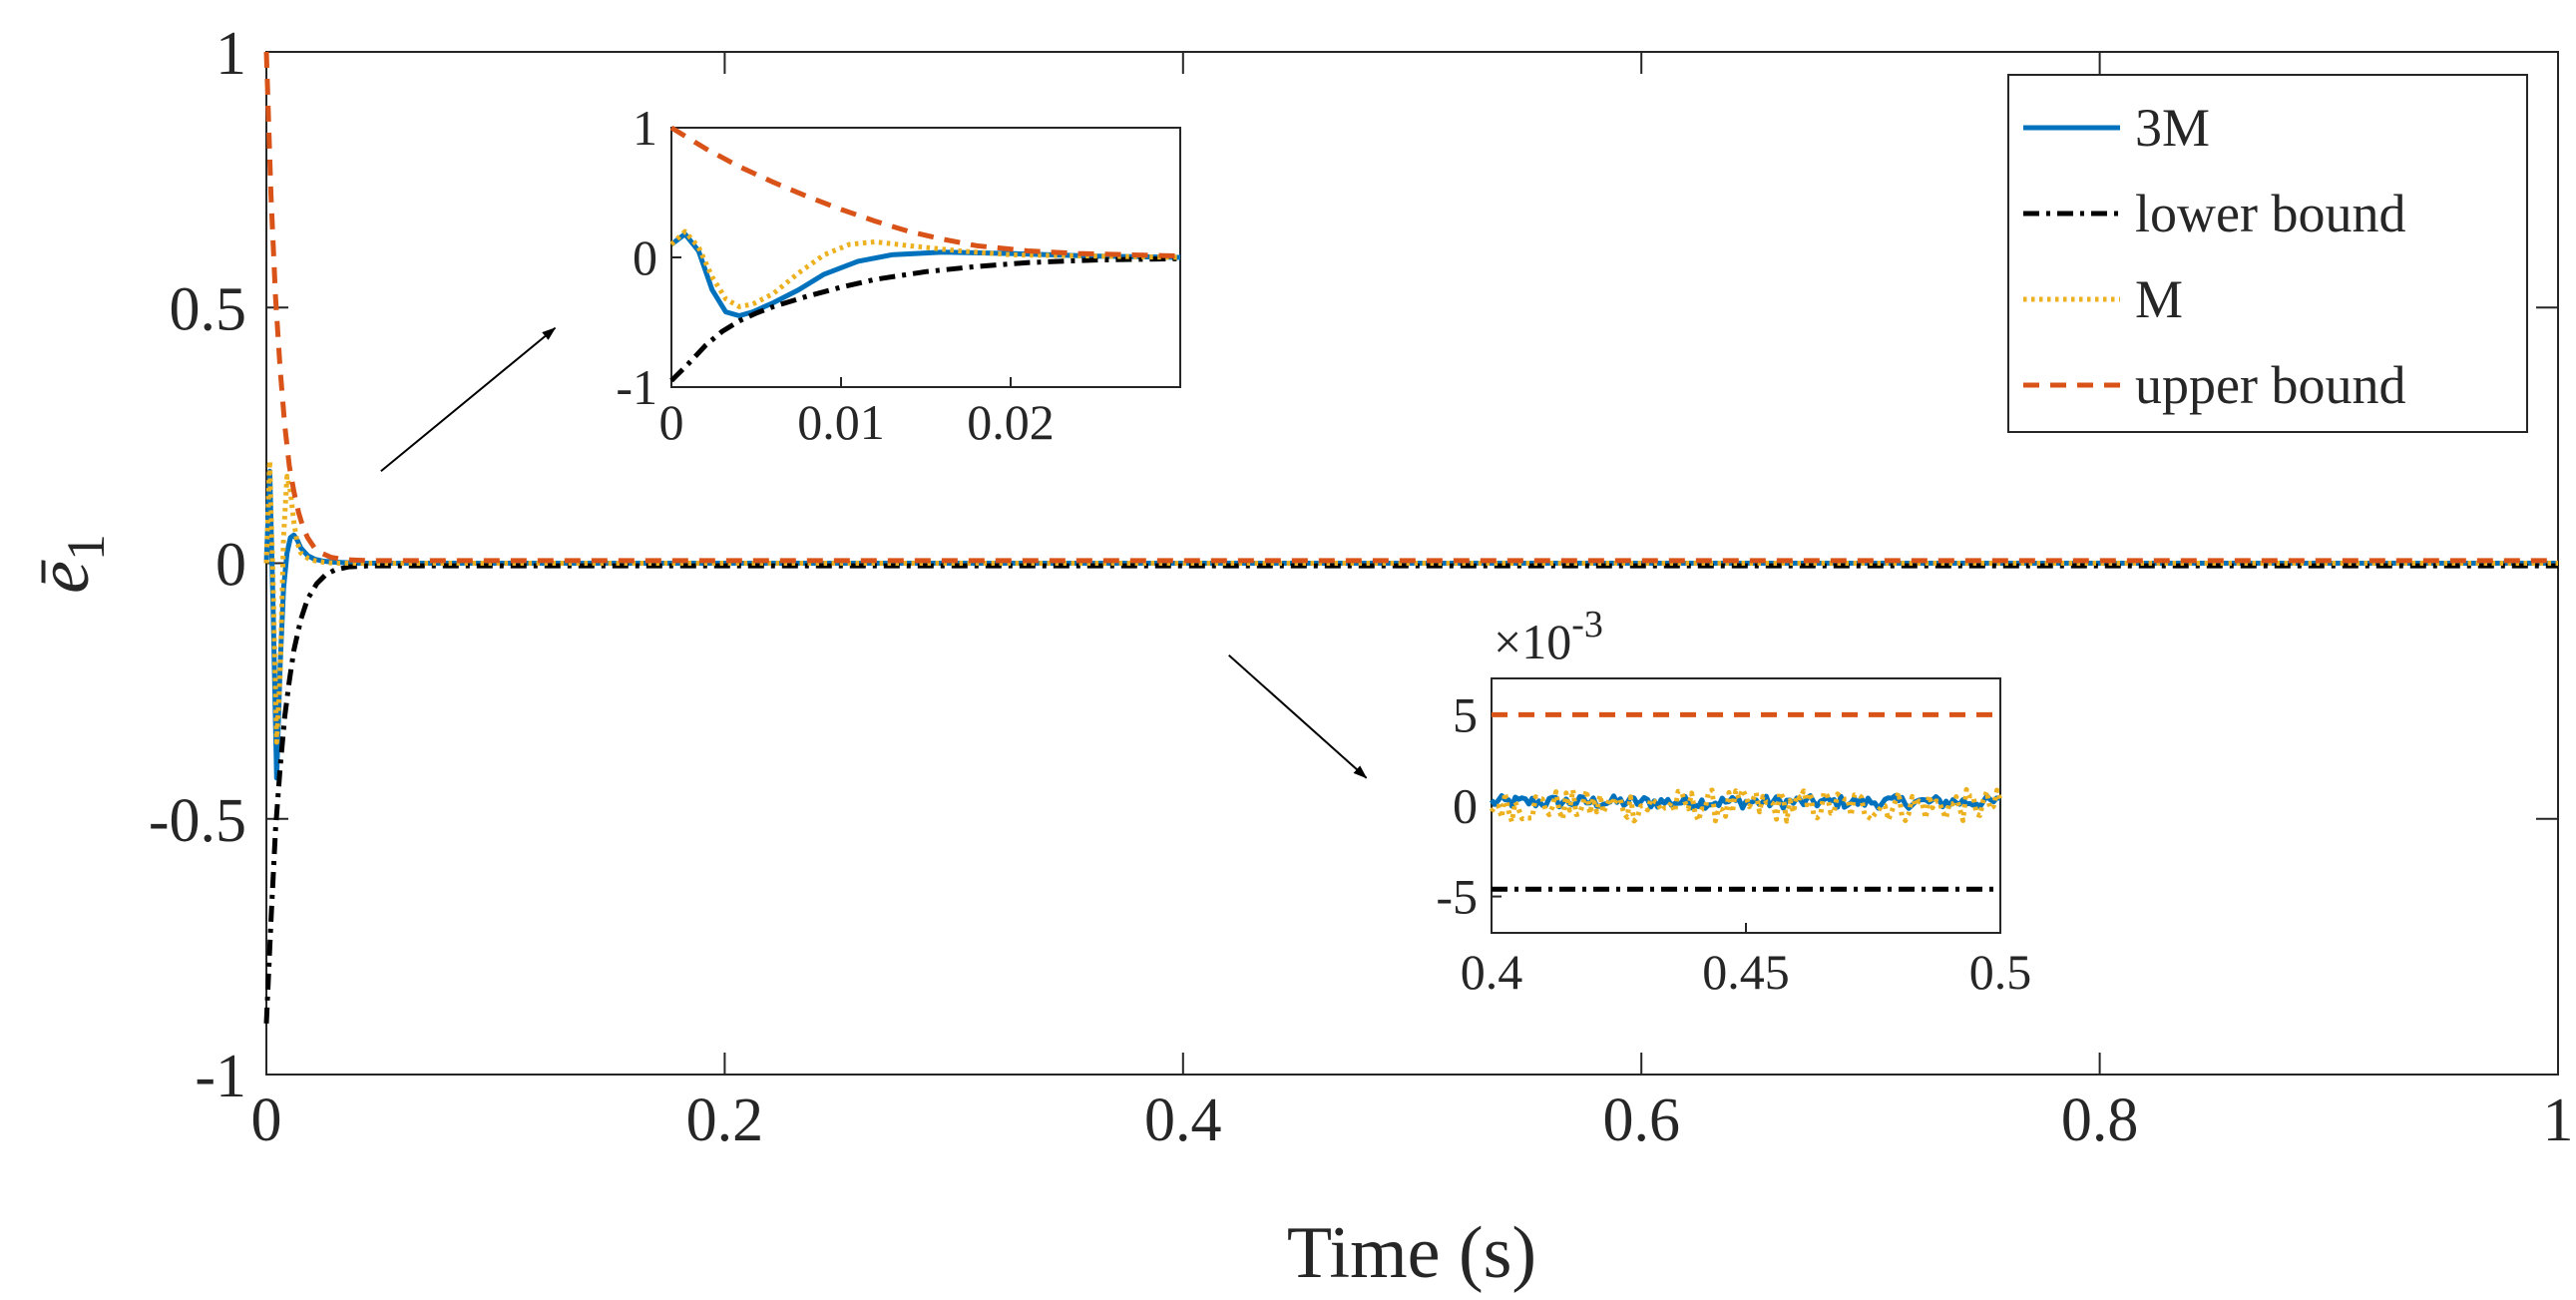 The height and width of the screenshot is (1300, 2576). What do you see at coordinates (725, 1120) in the screenshot?
I see `x-tick-label: 0.2` at bounding box center [725, 1120].